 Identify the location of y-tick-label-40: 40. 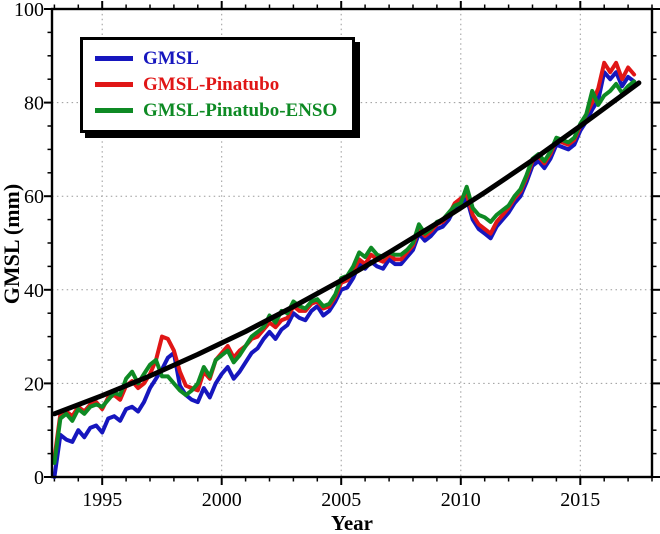
(34, 291).